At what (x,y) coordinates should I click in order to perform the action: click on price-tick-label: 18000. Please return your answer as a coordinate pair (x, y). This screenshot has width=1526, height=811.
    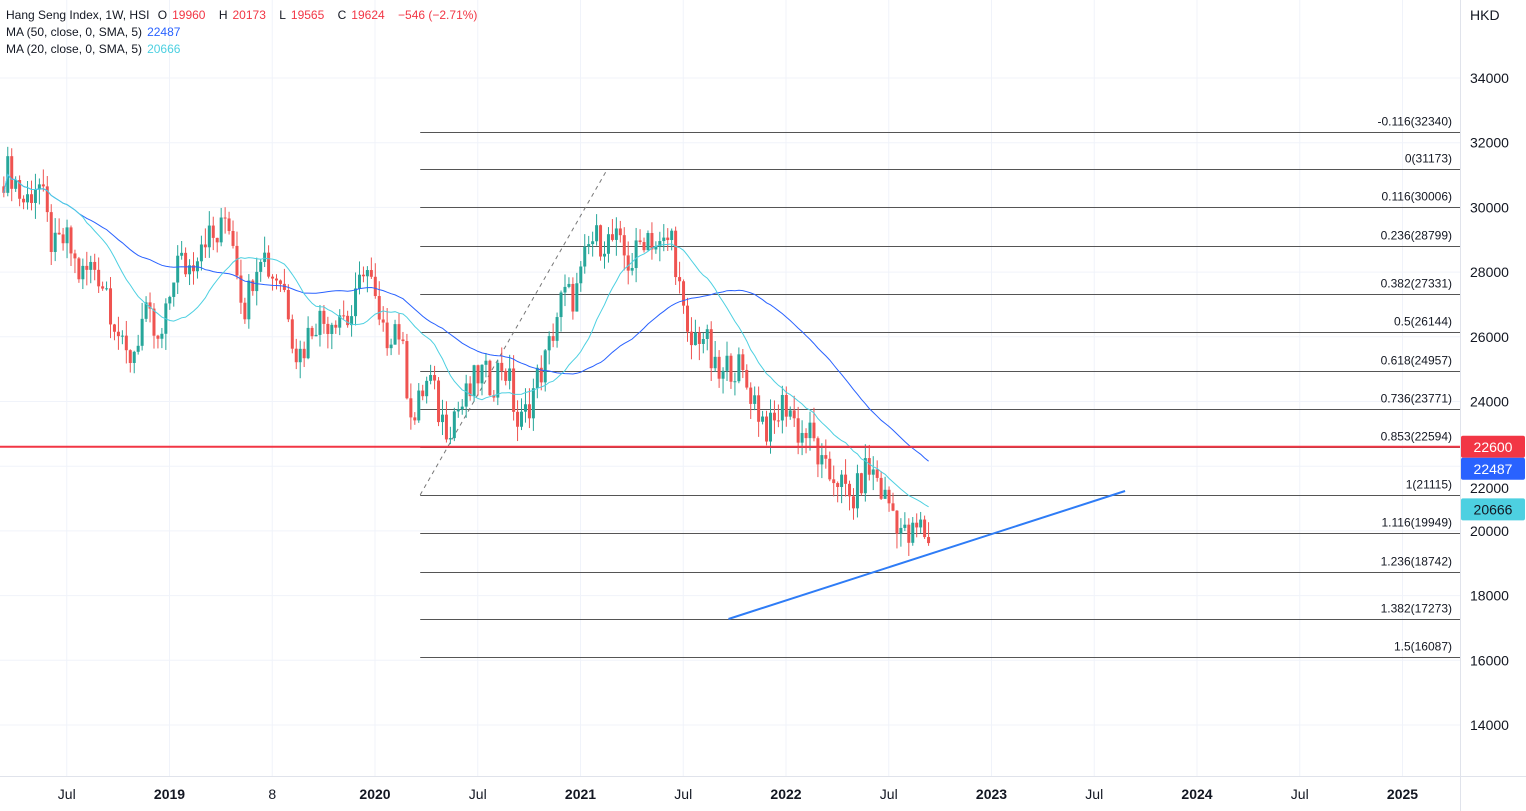
    Looking at the image, I should click on (1489, 596).